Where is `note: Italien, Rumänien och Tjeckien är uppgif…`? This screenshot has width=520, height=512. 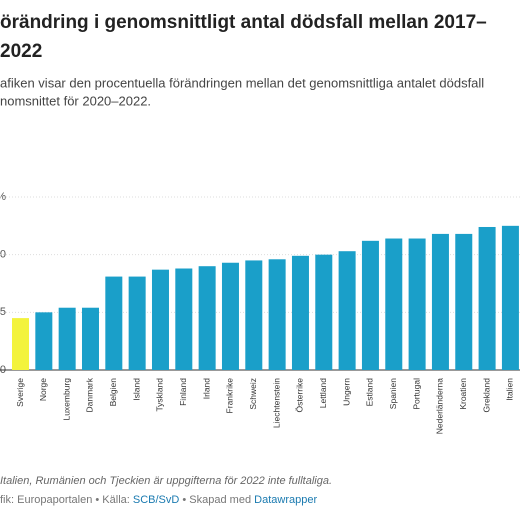
note: Italien, Rumänien och Tjeckien är uppgif… is located at coordinates (166, 481).